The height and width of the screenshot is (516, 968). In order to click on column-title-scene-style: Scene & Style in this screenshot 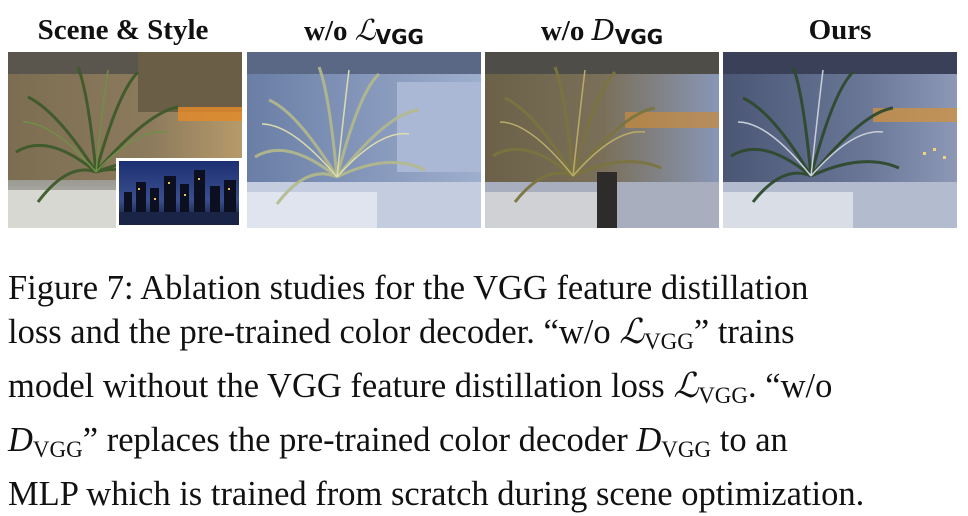, I will do `click(123, 30)`.